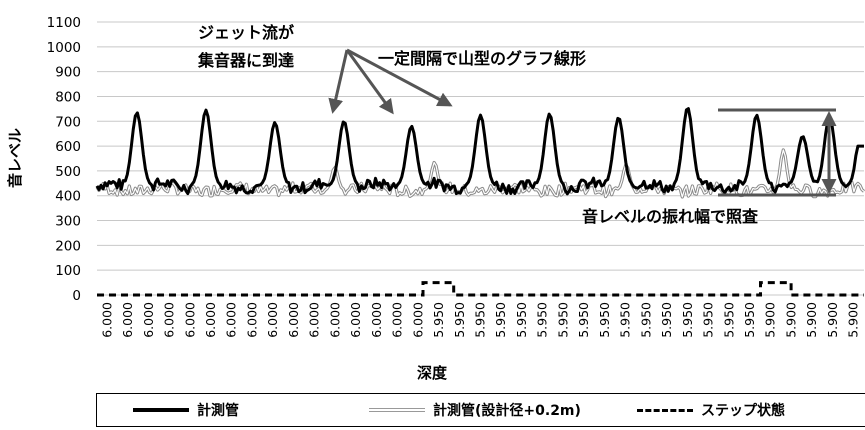  What do you see at coordinates (68, 73) in the screenshot?
I see `y-tick-label: 900` at bounding box center [68, 73].